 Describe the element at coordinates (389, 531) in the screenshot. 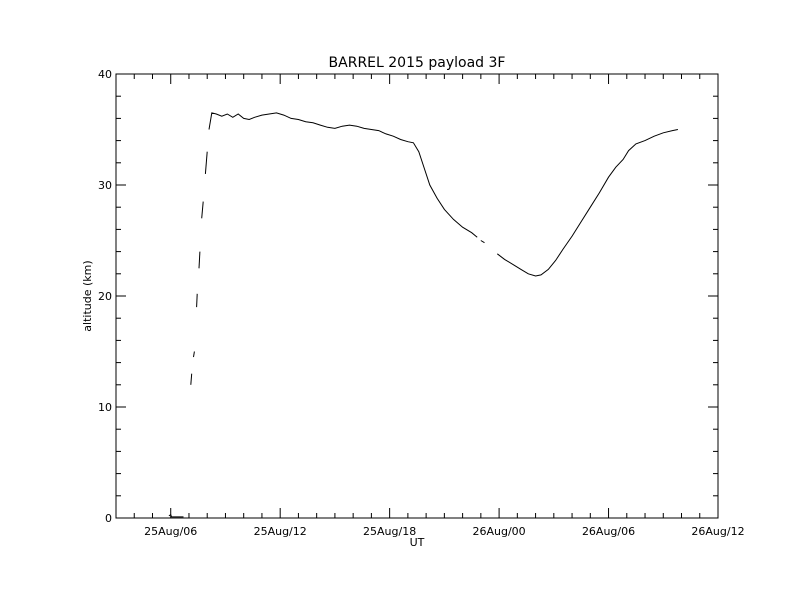

I see `x-tick-label: 25Aug/18` at that location.